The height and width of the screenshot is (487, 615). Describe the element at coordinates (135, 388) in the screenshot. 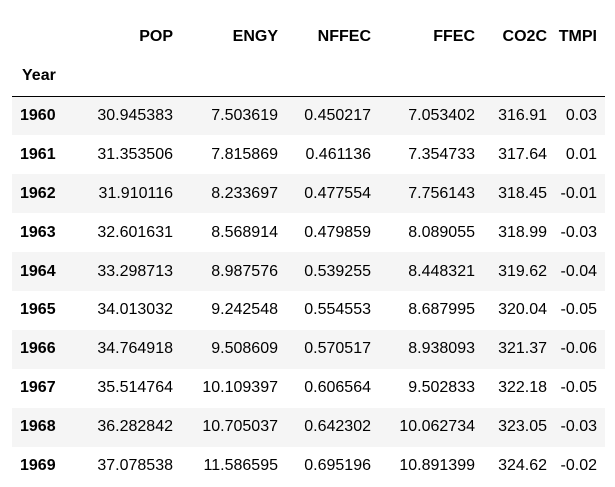

I see `table-cell: 35.514764` at that location.